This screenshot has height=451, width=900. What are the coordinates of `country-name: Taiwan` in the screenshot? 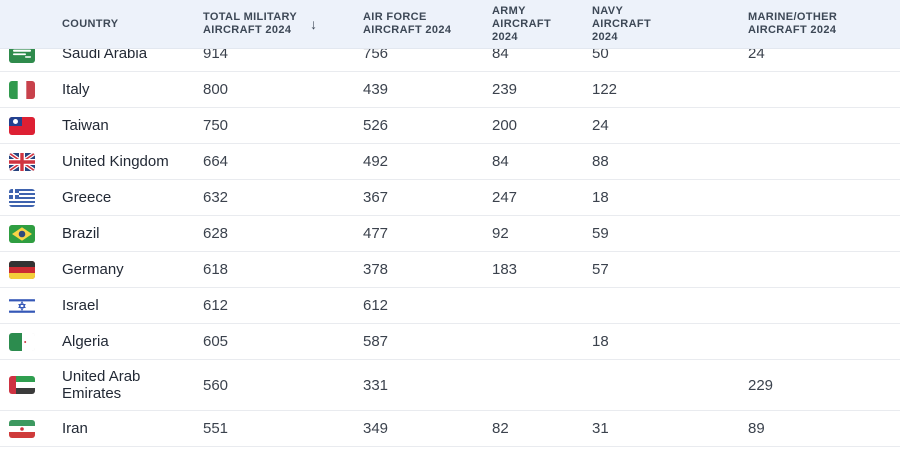 It's located at (85, 125).